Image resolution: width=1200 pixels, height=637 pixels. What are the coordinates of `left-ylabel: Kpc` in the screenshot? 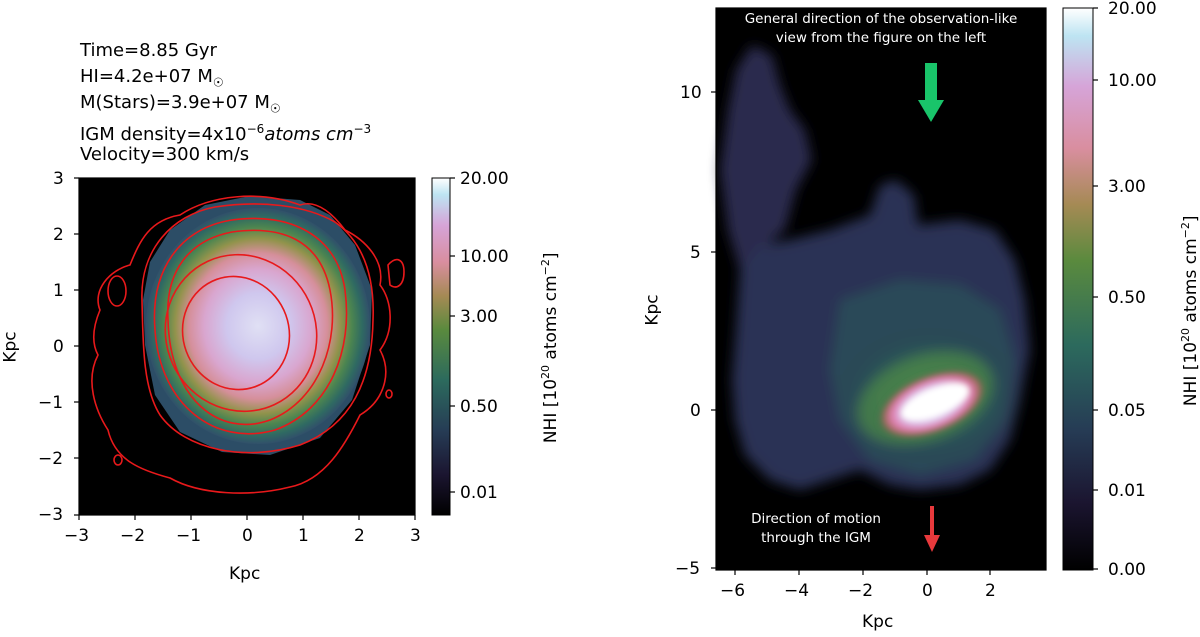 It's located at (10, 347).